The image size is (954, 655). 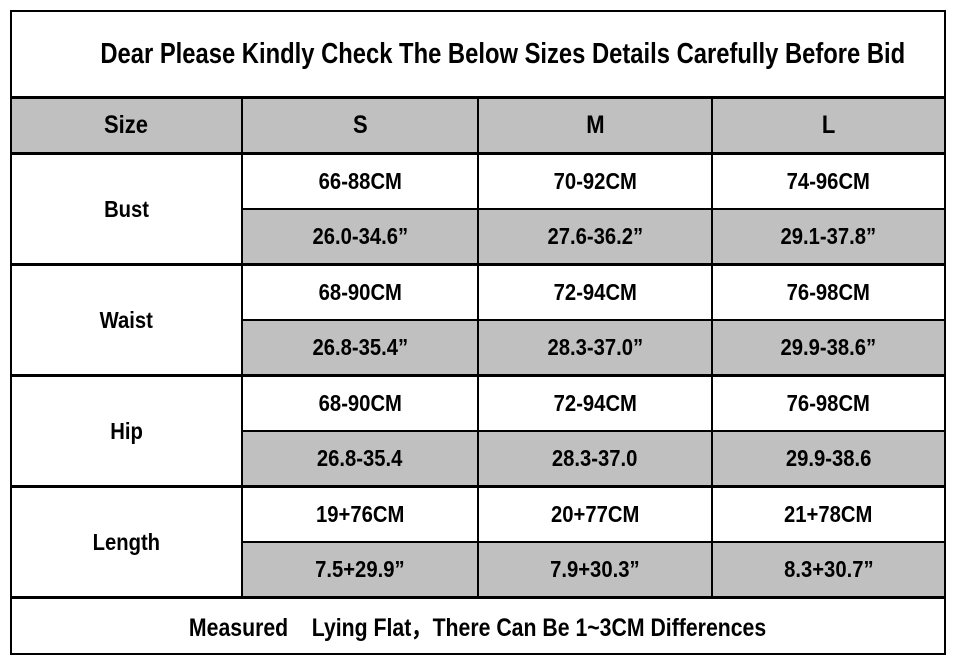 What do you see at coordinates (595, 292) in the screenshot?
I see `cell-waist-m-cm: 72-94CM` at bounding box center [595, 292].